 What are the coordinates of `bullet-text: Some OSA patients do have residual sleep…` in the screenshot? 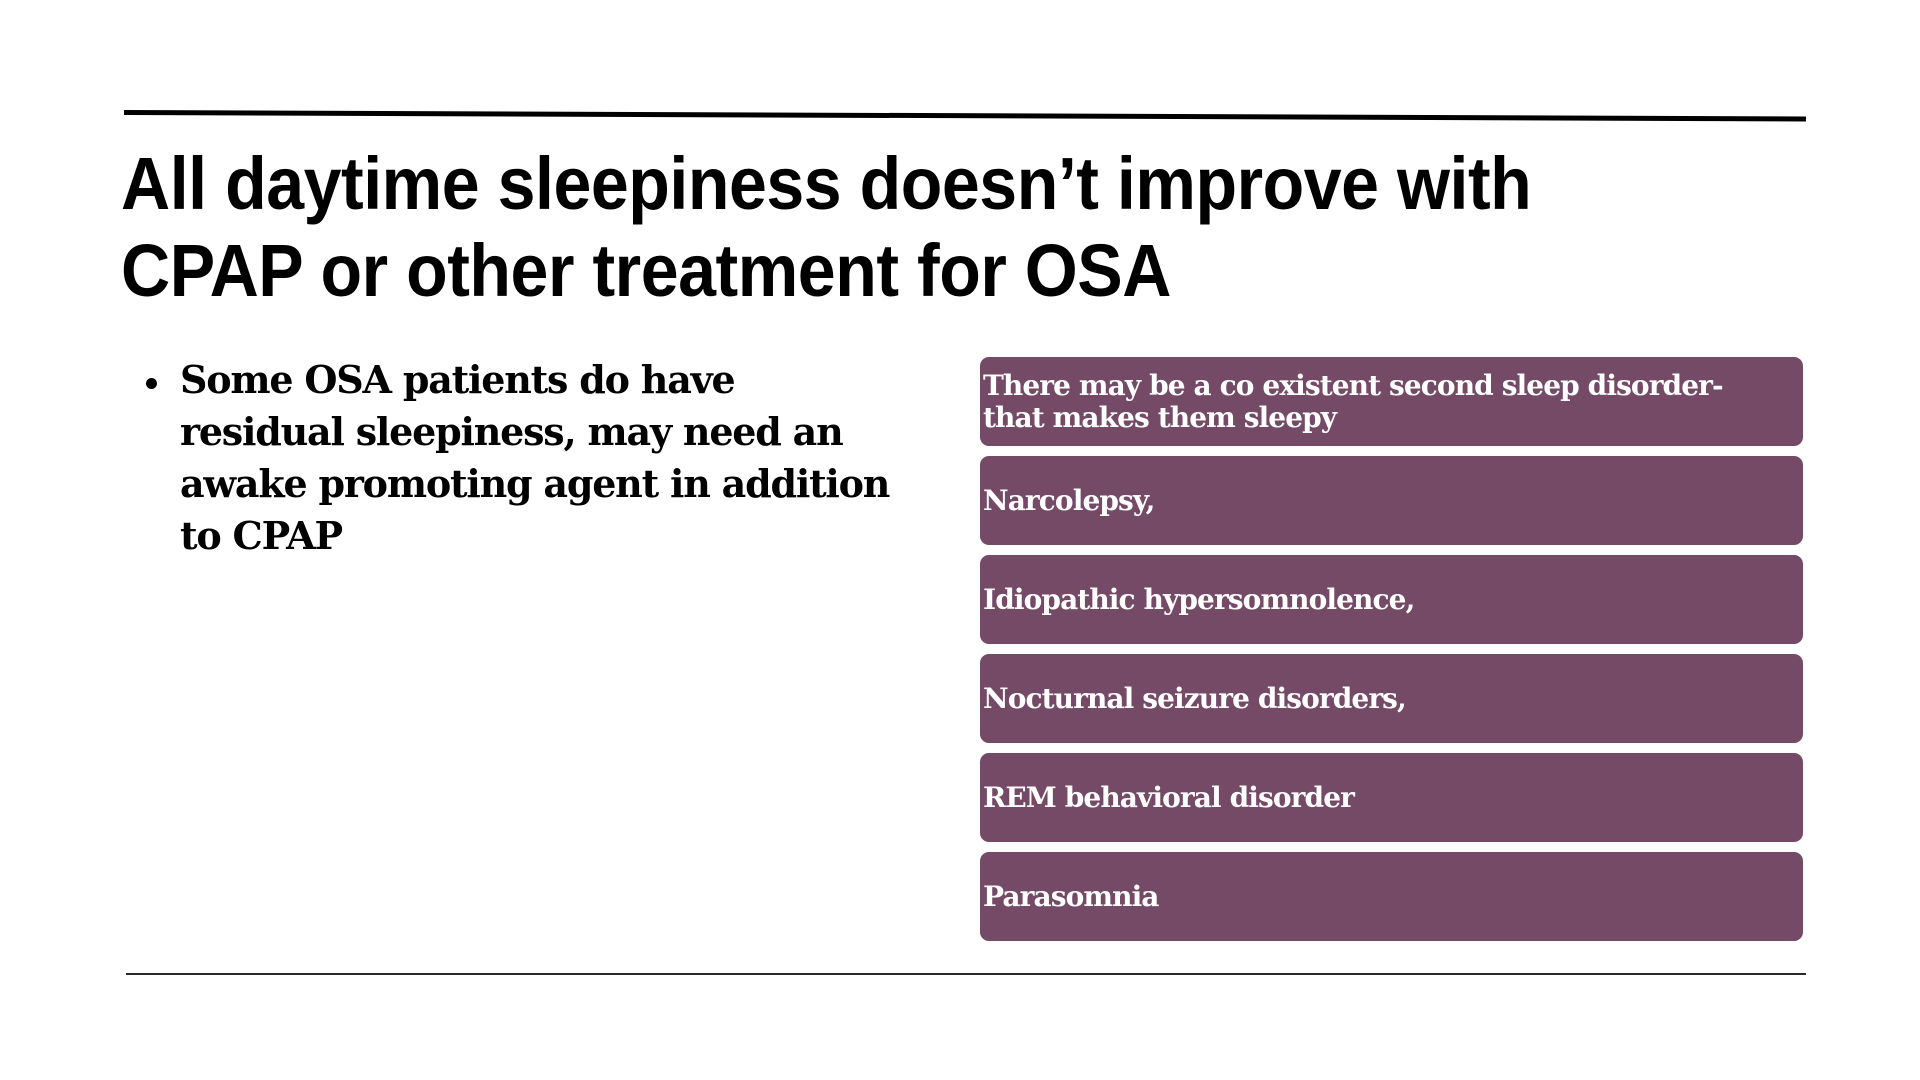 It's located at (535, 457).